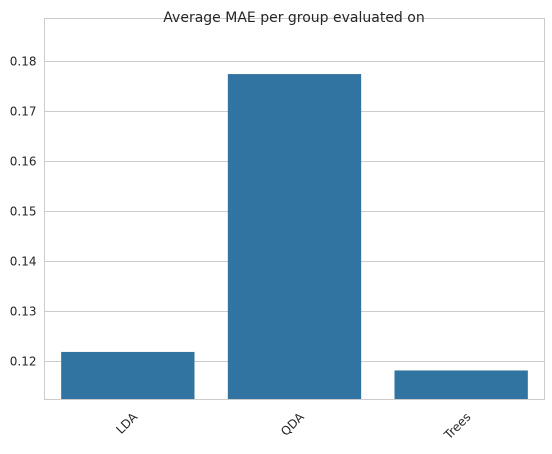  What do you see at coordinates (23, 112) in the screenshot?
I see `y-tick-label: 0.17` at bounding box center [23, 112].